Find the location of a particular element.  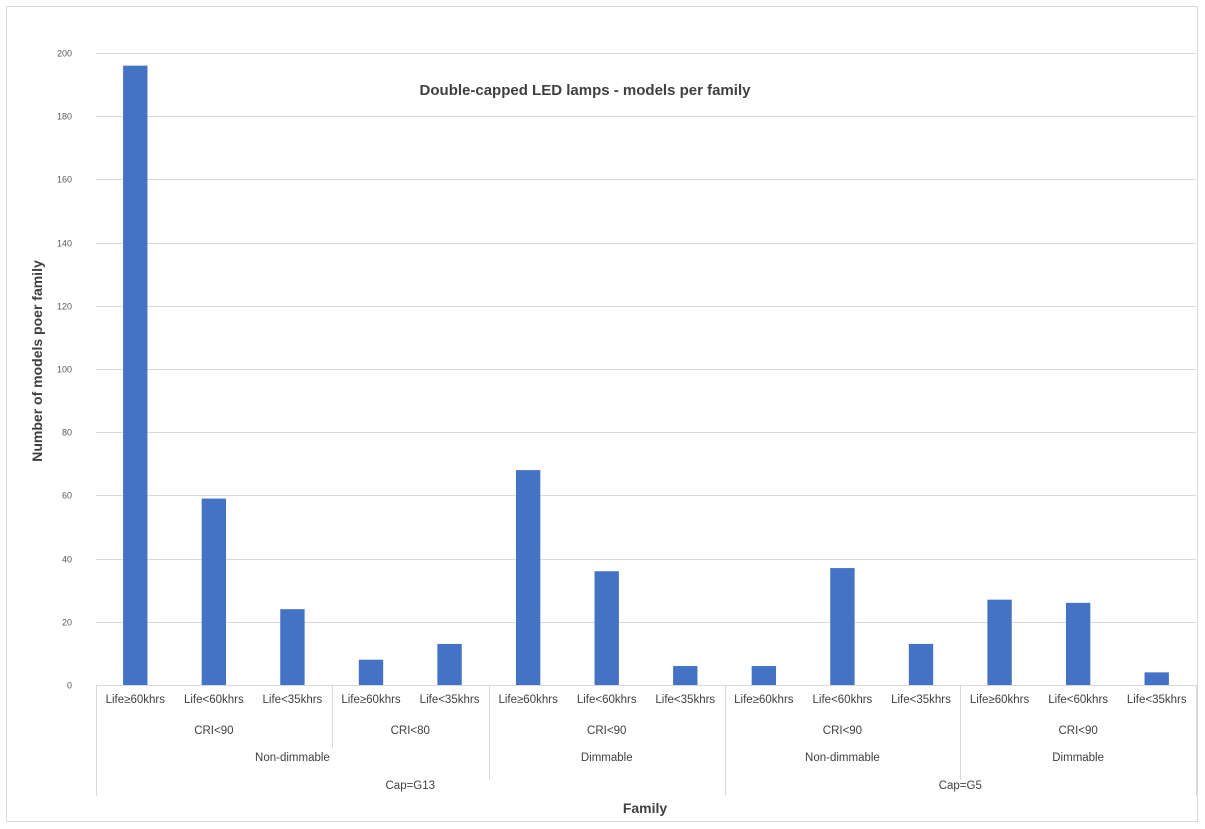

y-axis-ticks: 0 20 40 60 80 100 120 140 160 180 200 is located at coordinates (64, 370).